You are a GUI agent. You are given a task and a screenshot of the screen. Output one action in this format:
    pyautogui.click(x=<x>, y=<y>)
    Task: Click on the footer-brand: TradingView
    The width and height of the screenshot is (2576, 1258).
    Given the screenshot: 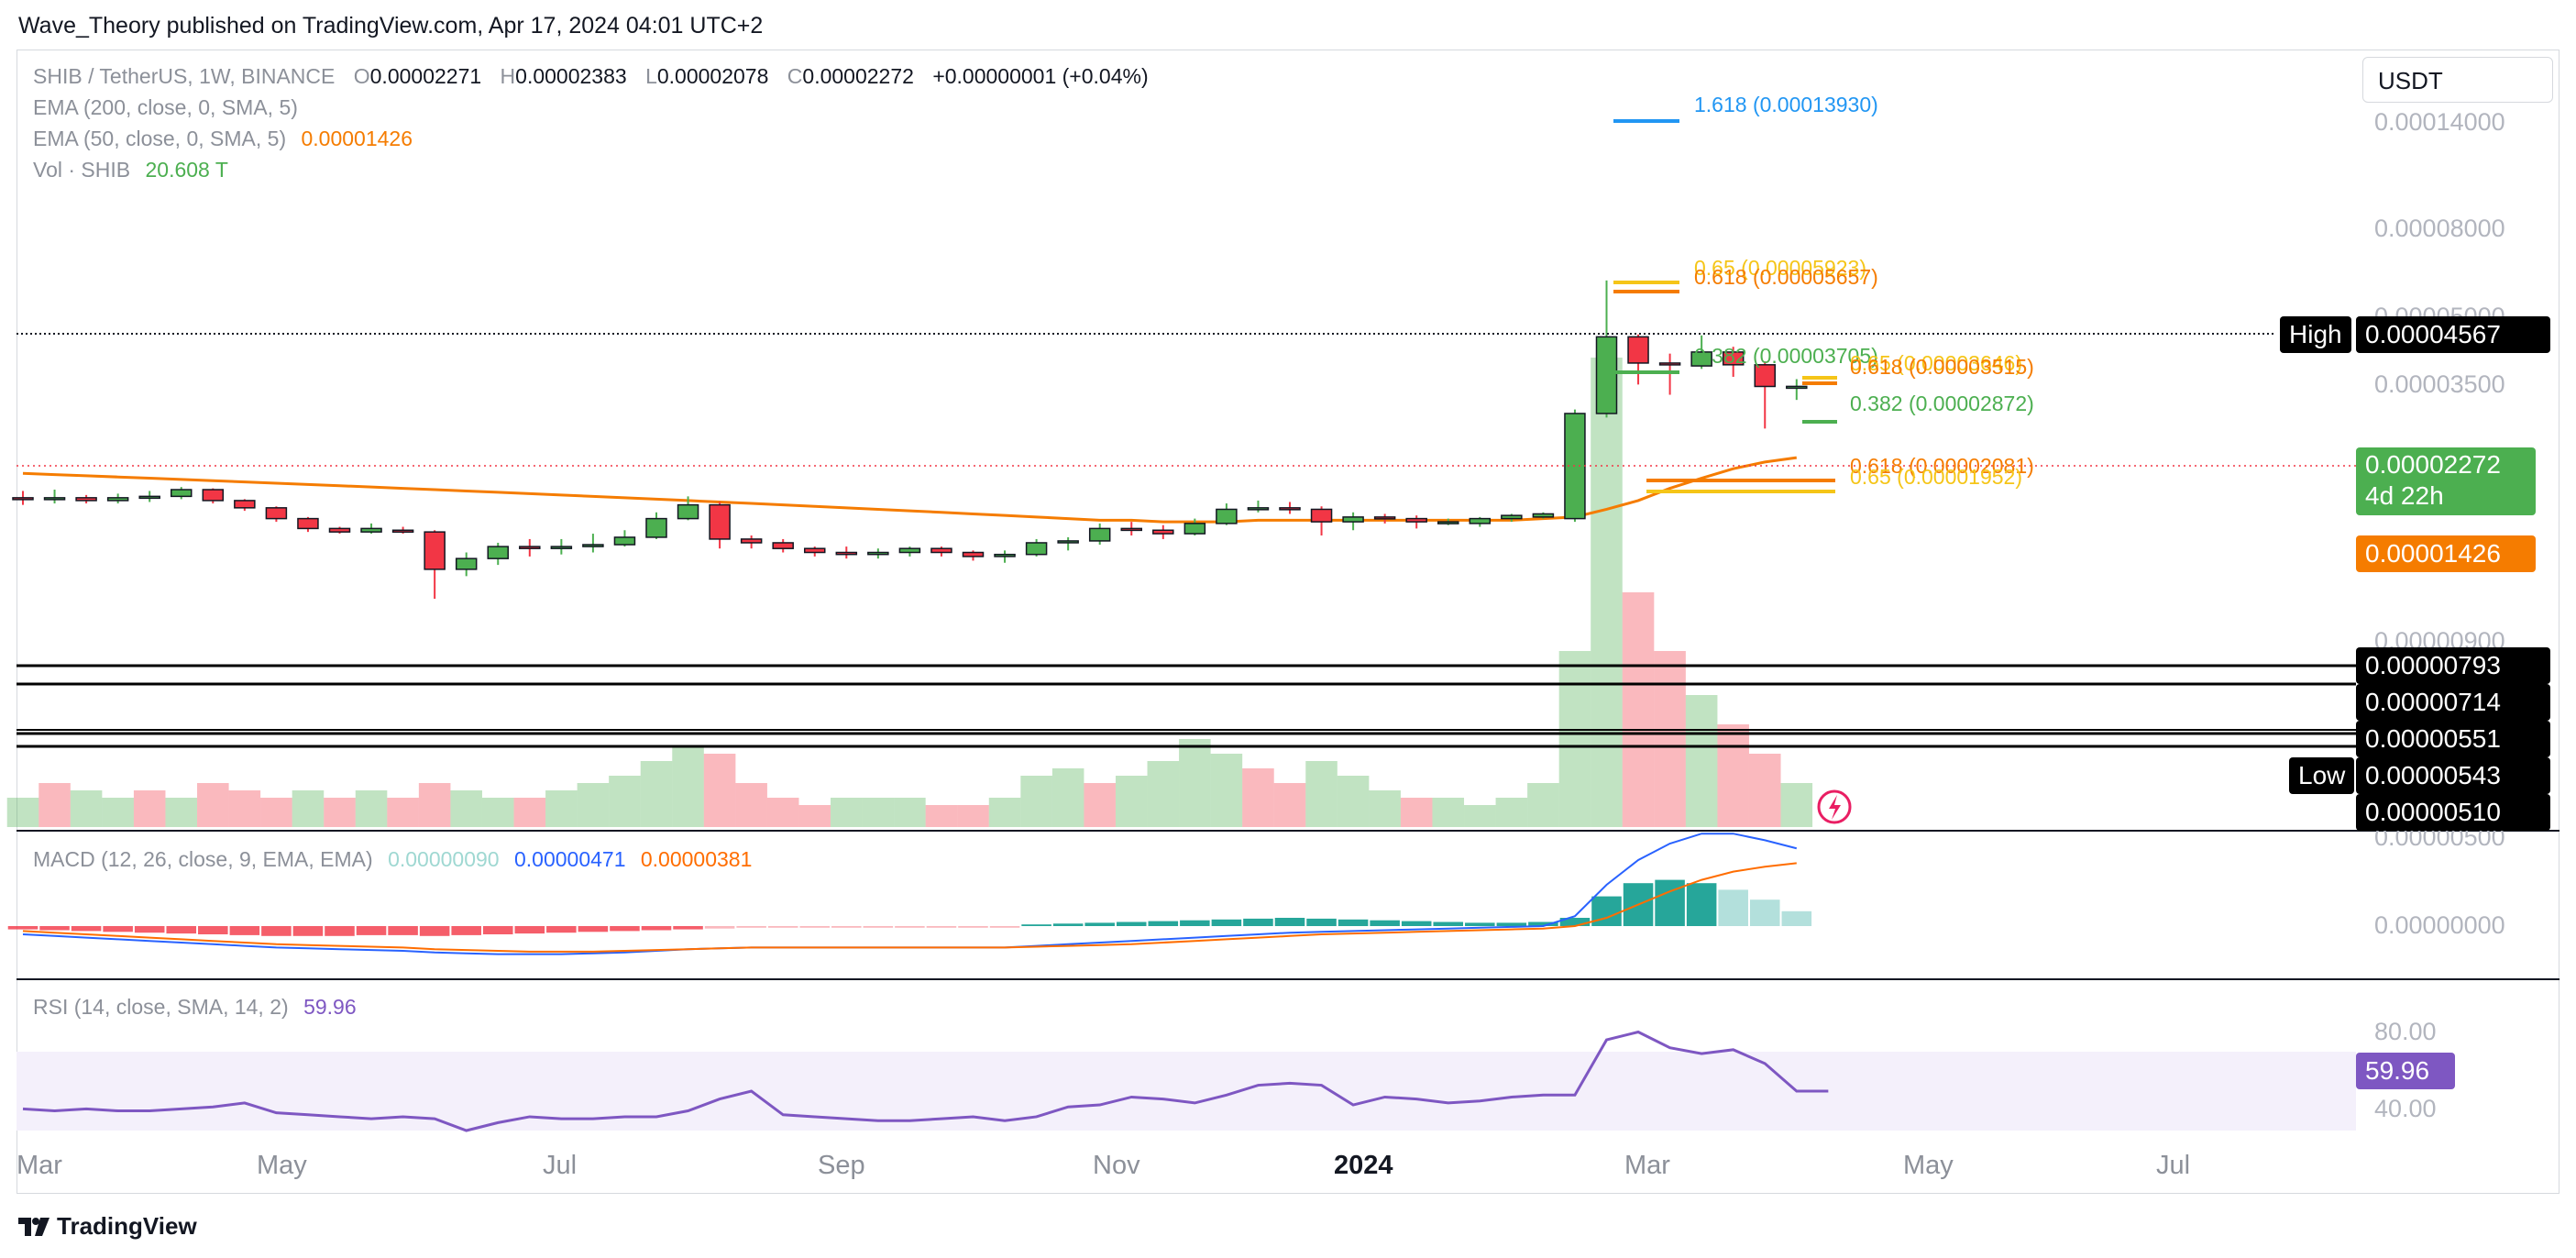 What is the action you would take?
    pyautogui.click(x=127, y=1226)
    